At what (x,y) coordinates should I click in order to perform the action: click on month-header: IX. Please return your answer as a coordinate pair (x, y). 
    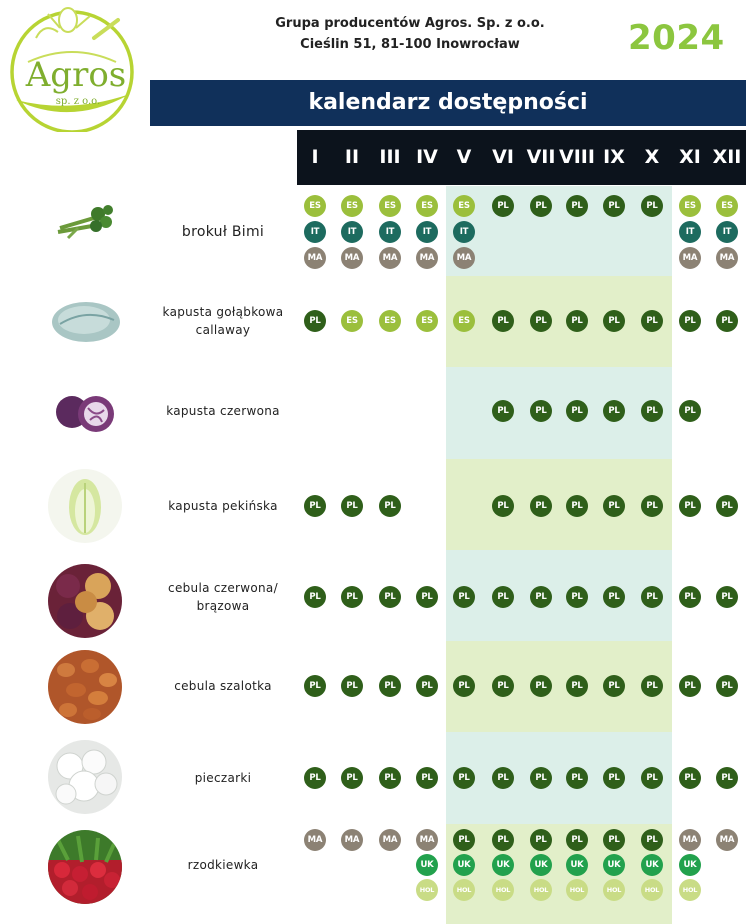
    Looking at the image, I should click on (614, 157).